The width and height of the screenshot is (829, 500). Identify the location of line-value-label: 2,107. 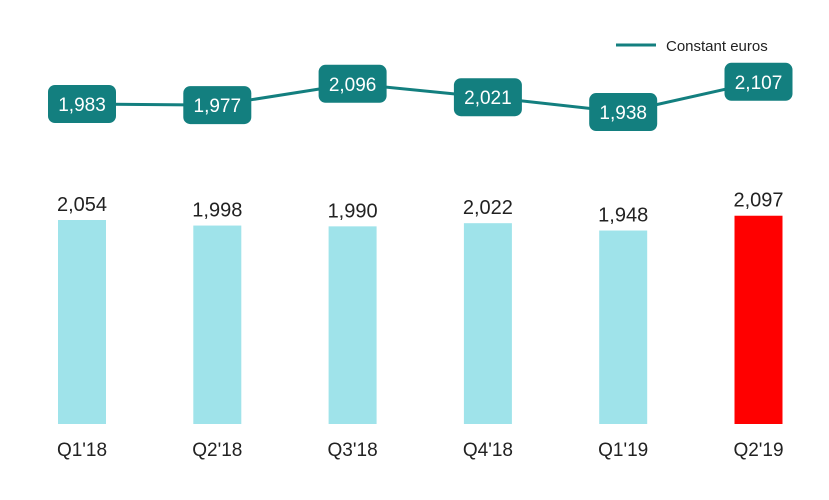
(759, 83).